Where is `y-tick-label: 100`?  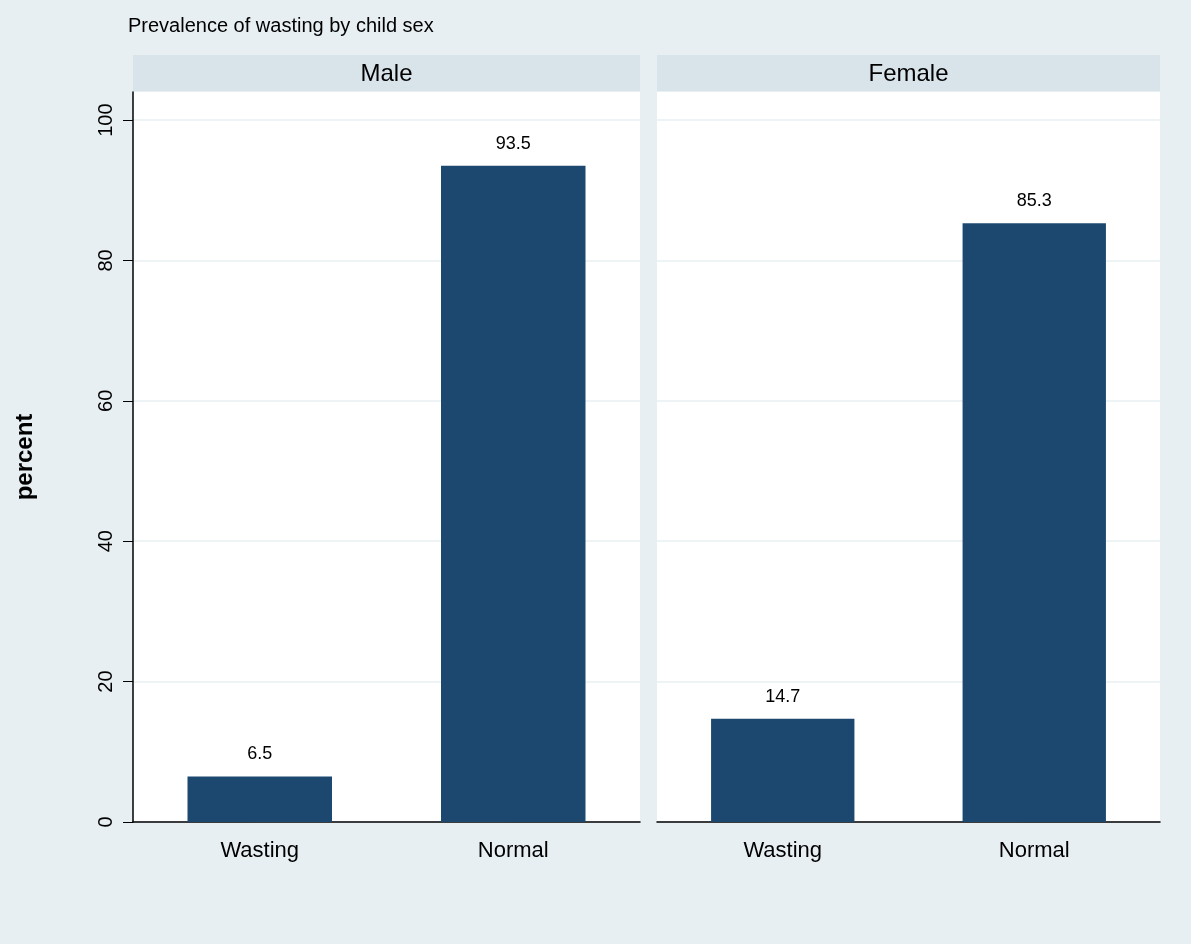 y-tick-label: 100 is located at coordinates (105, 120).